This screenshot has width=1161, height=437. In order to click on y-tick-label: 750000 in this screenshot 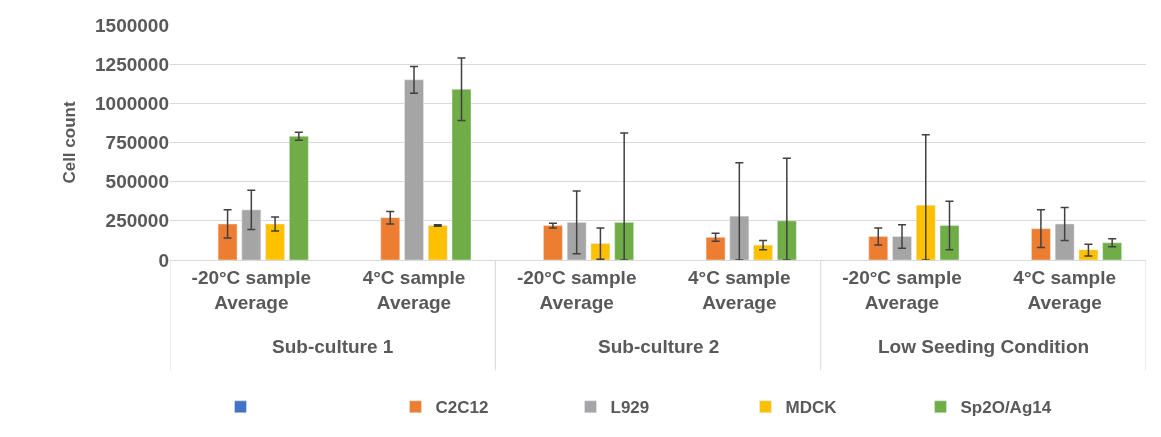, I will do `click(137, 143)`.